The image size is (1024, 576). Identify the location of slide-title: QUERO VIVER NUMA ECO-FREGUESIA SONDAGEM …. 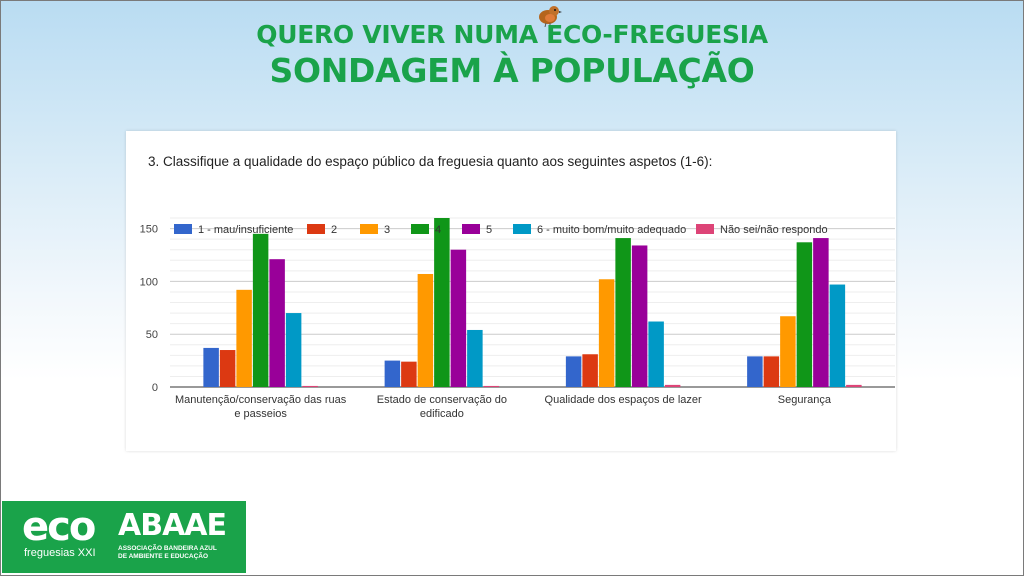
(512, 54).